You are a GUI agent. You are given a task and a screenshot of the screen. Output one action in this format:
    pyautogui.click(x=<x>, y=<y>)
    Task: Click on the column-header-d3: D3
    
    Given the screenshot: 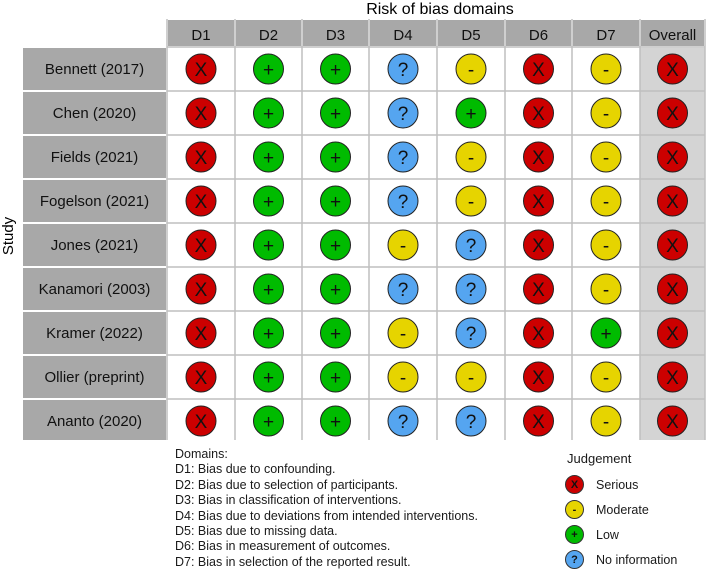 What is the action you would take?
    pyautogui.click(x=335, y=35)
    